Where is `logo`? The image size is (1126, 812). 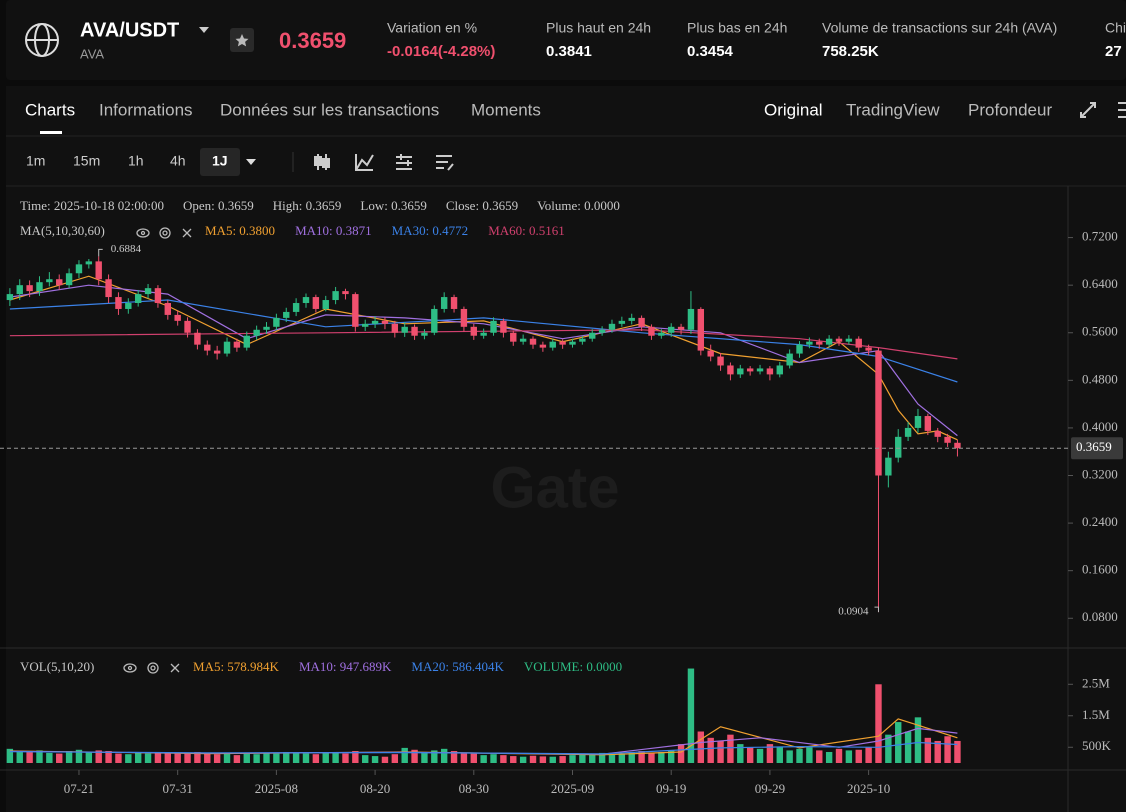
logo is located at coordinates (42, 40).